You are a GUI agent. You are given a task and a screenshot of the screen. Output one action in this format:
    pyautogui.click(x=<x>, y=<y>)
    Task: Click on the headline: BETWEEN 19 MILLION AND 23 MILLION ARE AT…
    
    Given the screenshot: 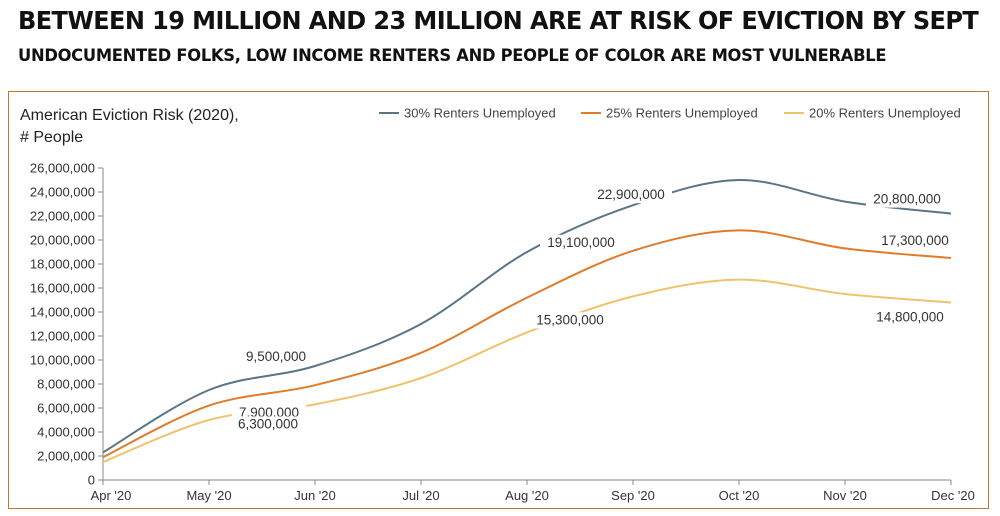 What is the action you would take?
    pyautogui.click(x=498, y=20)
    